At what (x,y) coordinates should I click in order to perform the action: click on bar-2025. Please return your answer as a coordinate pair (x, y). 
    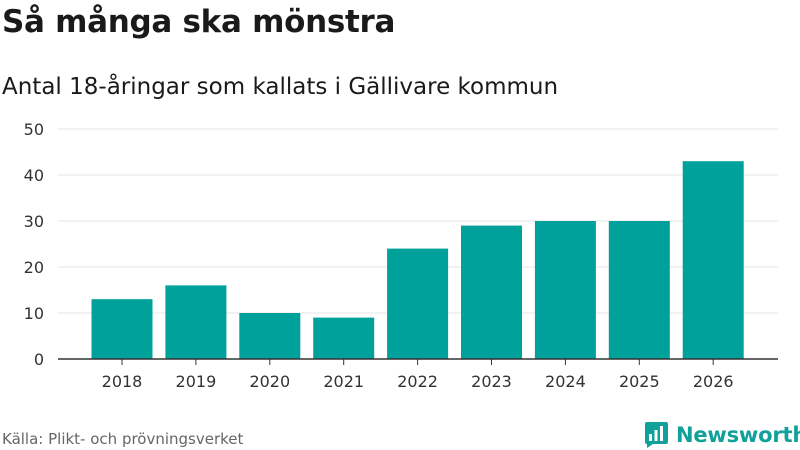
    Looking at the image, I should click on (639, 290).